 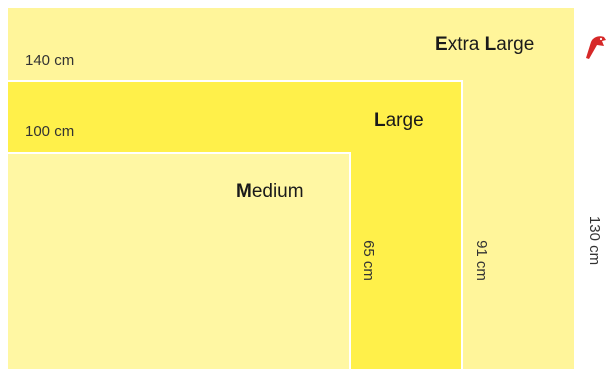 What do you see at coordinates (368, 260) in the screenshot?
I see `medium-height-label: 65 cm` at bounding box center [368, 260].